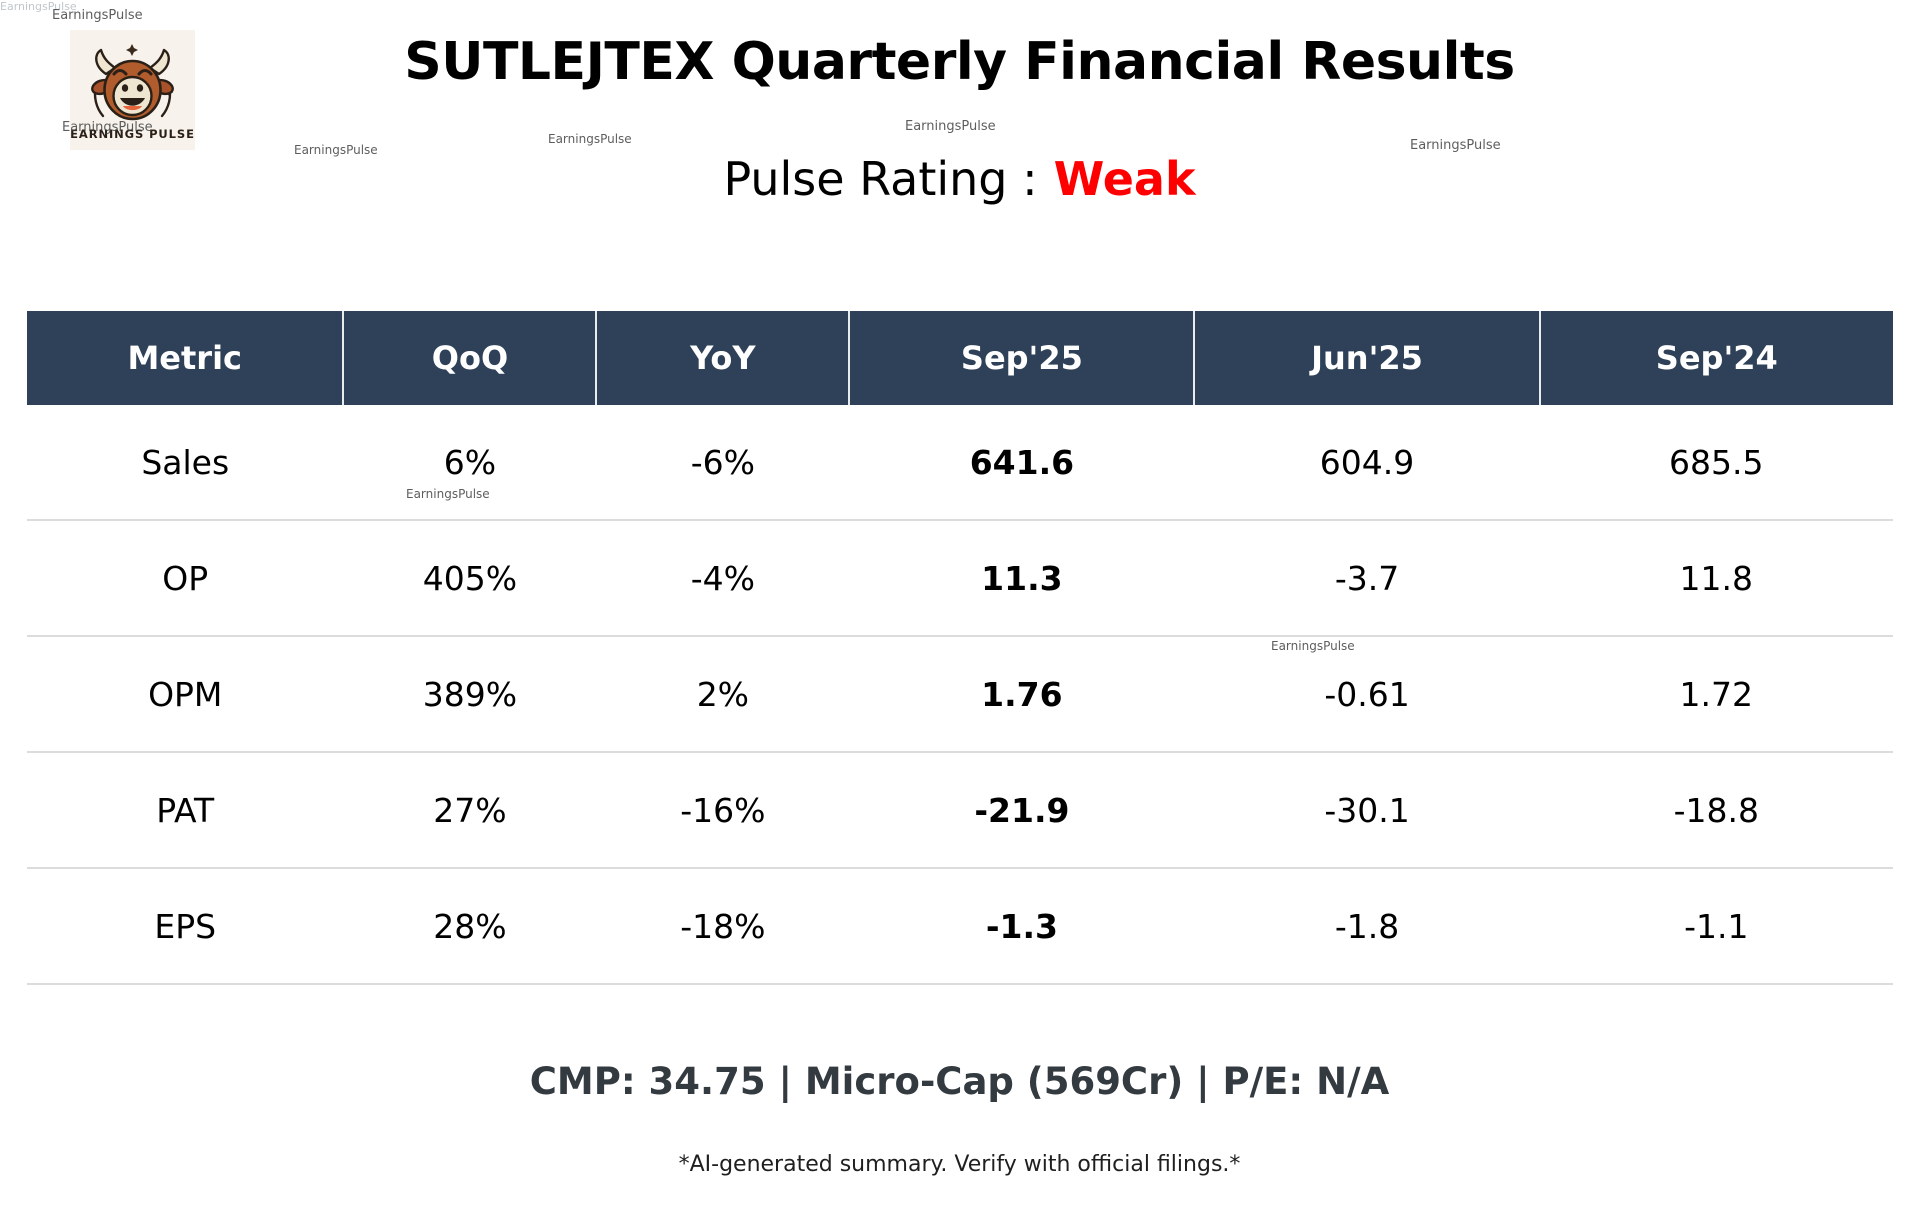  Describe the element at coordinates (1716, 926) in the screenshot. I see `cell-prev-year: -1.1` at that location.